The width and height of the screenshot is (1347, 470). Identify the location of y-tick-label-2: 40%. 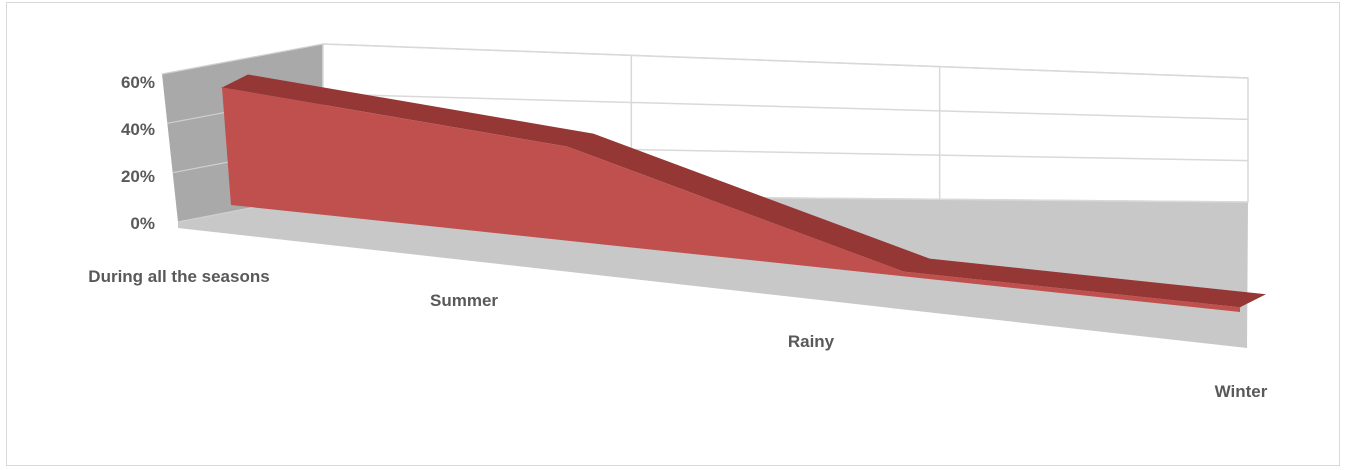
(138, 129).